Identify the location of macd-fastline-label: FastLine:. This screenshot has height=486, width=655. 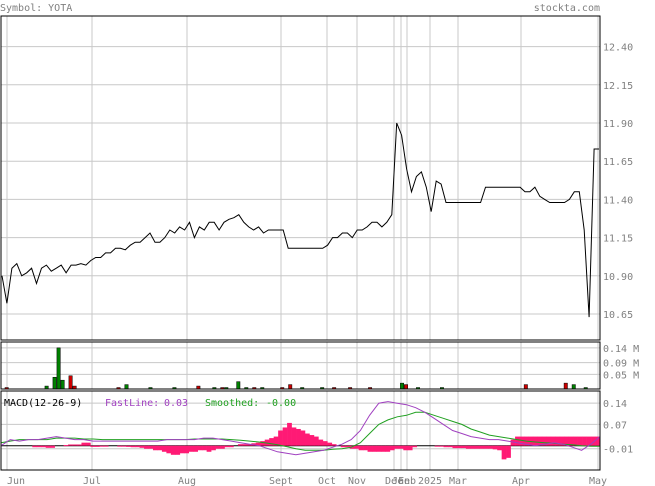
(132, 403).